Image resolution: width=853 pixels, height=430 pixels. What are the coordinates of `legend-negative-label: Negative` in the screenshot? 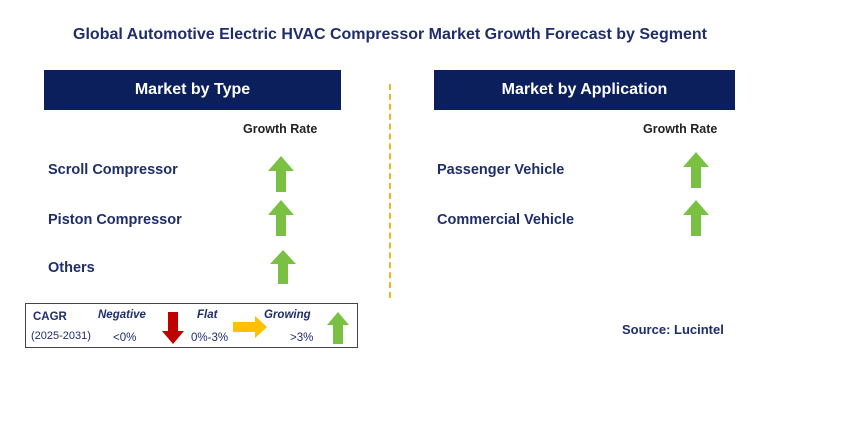 It's located at (122, 315).